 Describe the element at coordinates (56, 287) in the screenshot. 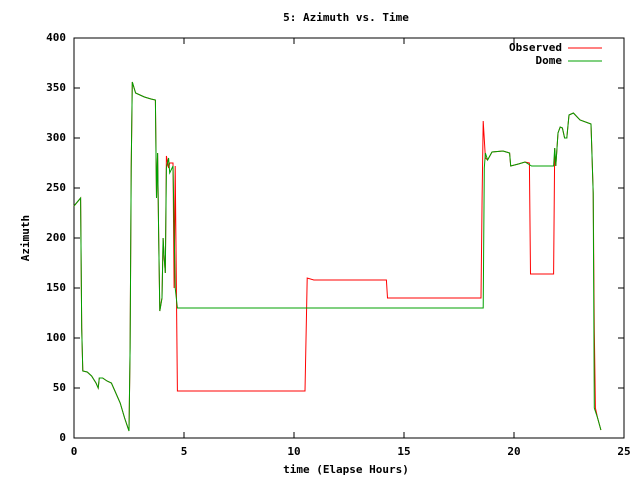

I see `y-tick-label: 150` at that location.